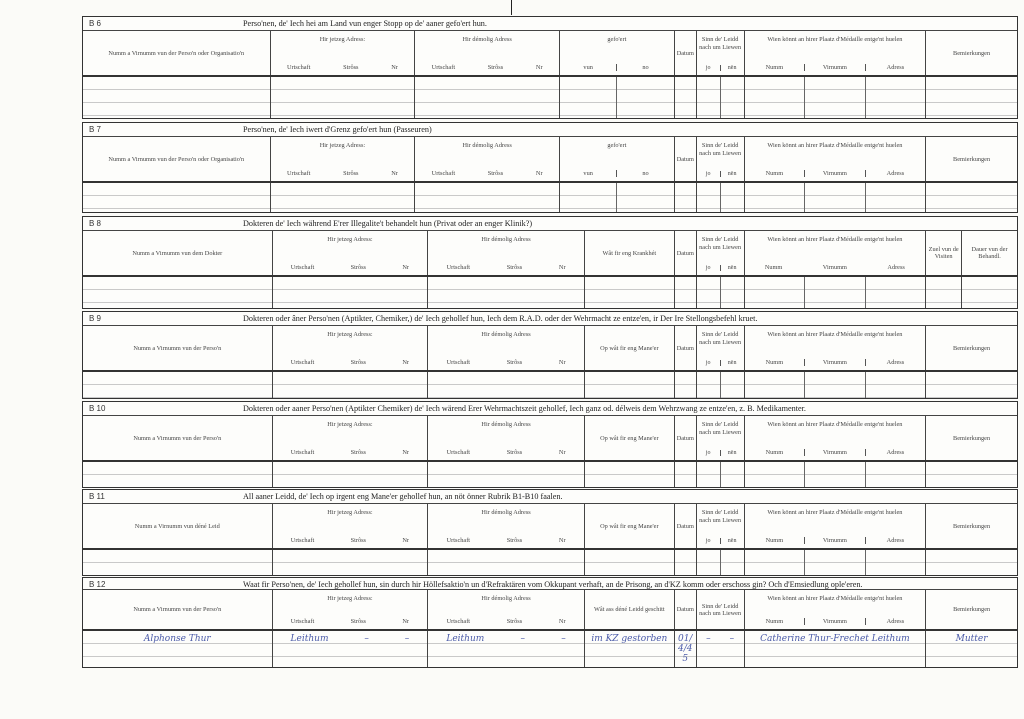 The height and width of the screenshot is (719, 1024). What do you see at coordinates (720, 649) in the screenshot?
I see `data-cell: – –` at bounding box center [720, 649].